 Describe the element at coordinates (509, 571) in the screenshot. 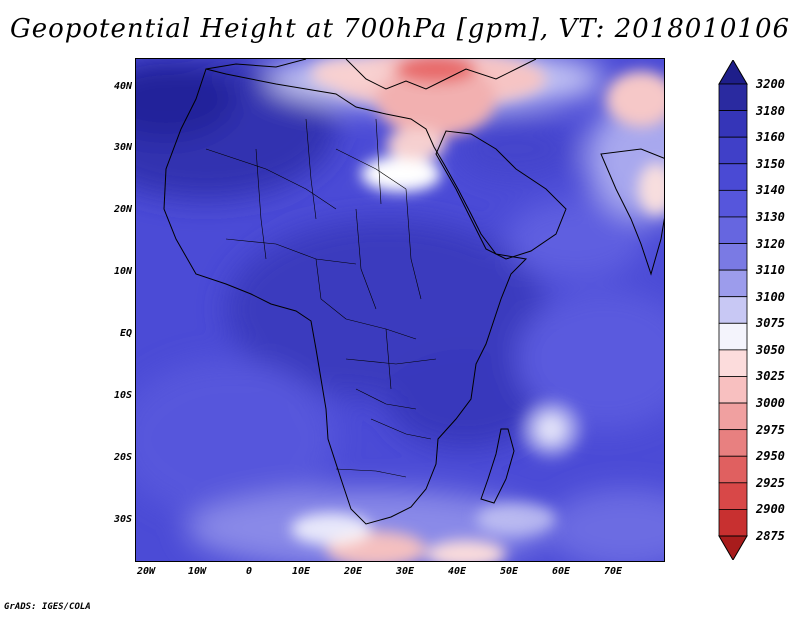

I see `lon-label: 50E` at that location.